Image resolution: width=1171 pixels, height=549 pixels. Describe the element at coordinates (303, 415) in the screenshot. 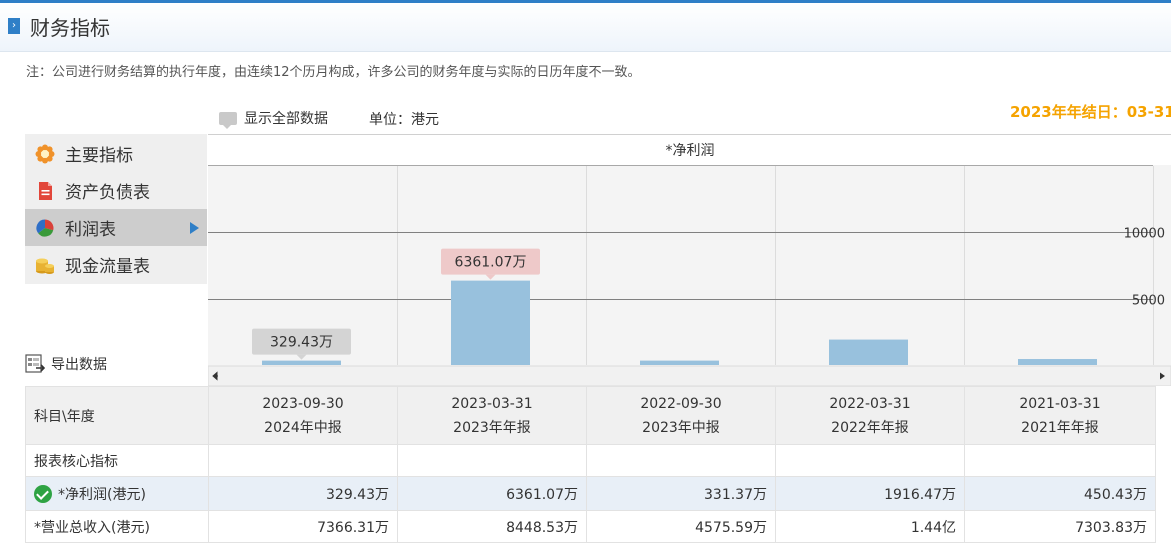

I see `column-header: 2023-09-30 2024年中报` at that location.